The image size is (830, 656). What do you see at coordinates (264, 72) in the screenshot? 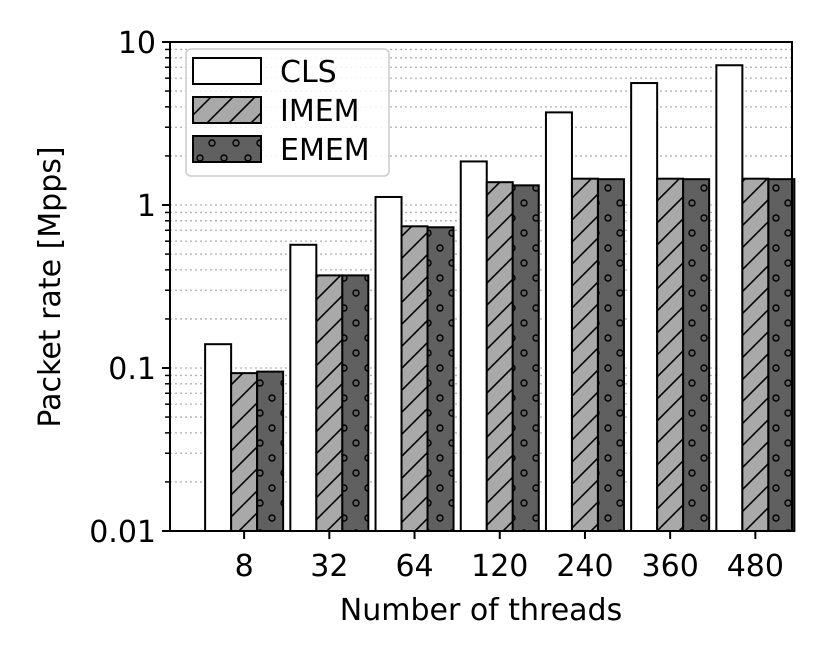
I see `legend-item-cls: CLS` at bounding box center [264, 72].